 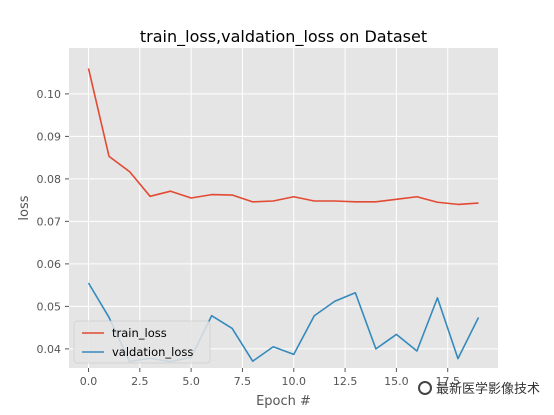 What do you see at coordinates (152, 352) in the screenshot?
I see `legend-label-validation: valdation_loss` at bounding box center [152, 352].